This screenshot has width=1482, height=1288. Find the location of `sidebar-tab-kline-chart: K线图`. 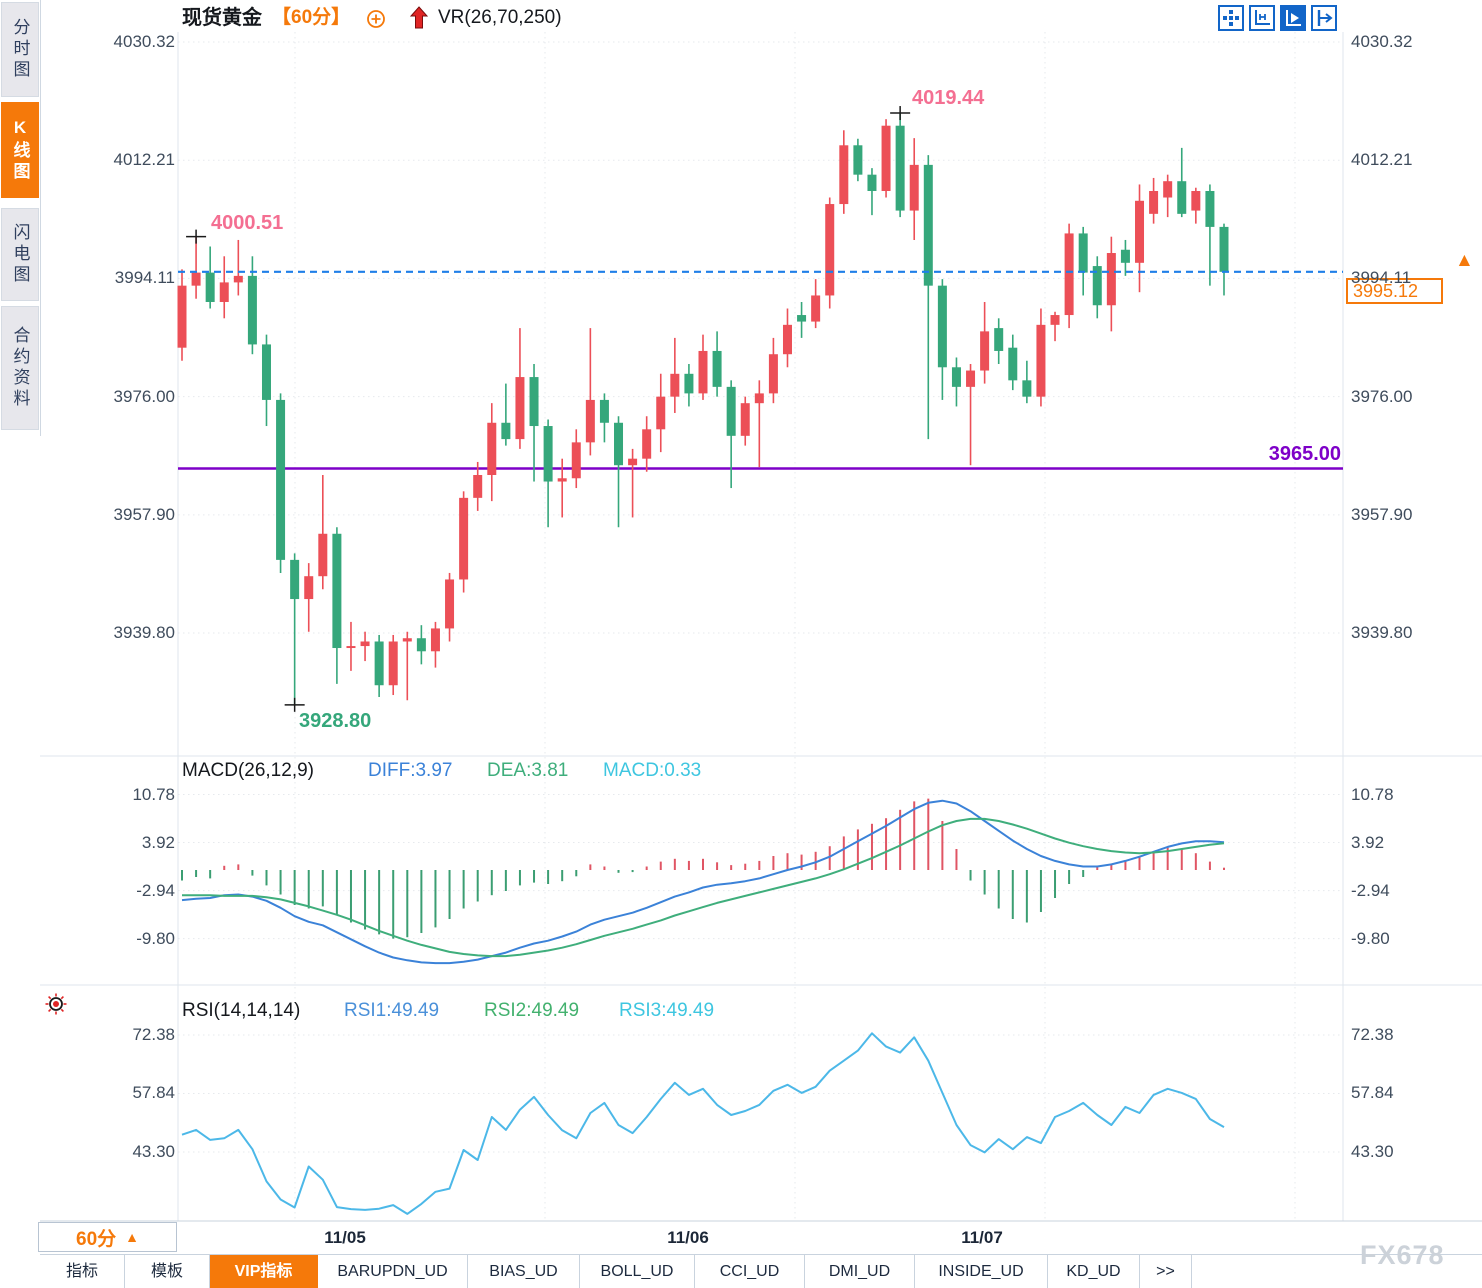

sidebar-tab-kline-chart: K线图 is located at coordinates (20, 150).